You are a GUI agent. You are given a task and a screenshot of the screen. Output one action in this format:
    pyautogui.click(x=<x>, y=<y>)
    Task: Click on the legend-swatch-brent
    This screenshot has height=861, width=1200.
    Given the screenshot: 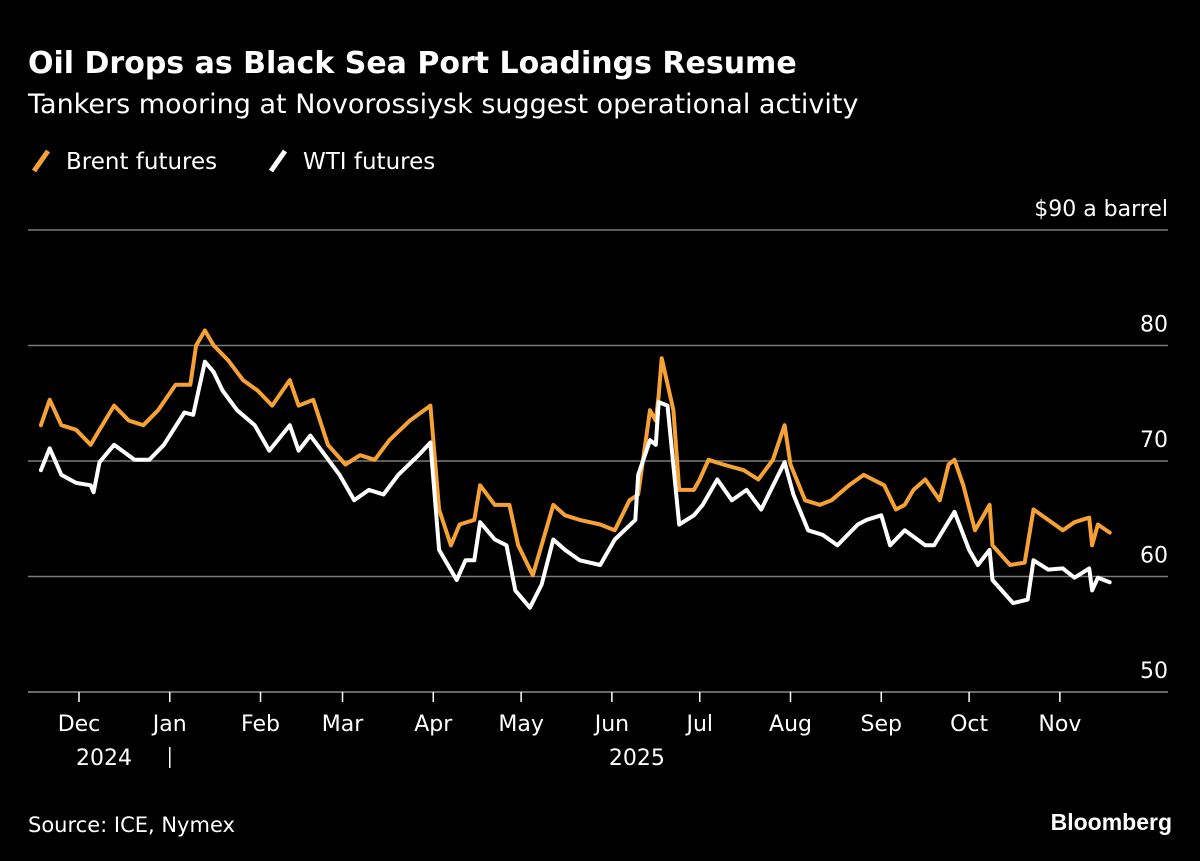 What is the action you would take?
    pyautogui.click(x=41, y=161)
    